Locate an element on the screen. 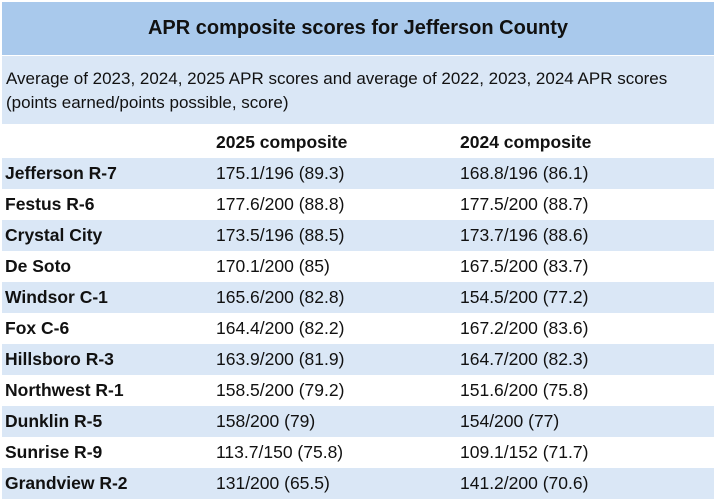 Image resolution: width=716 pixels, height=500 pixels. district-name: Northwest R-1 is located at coordinates (64, 390).